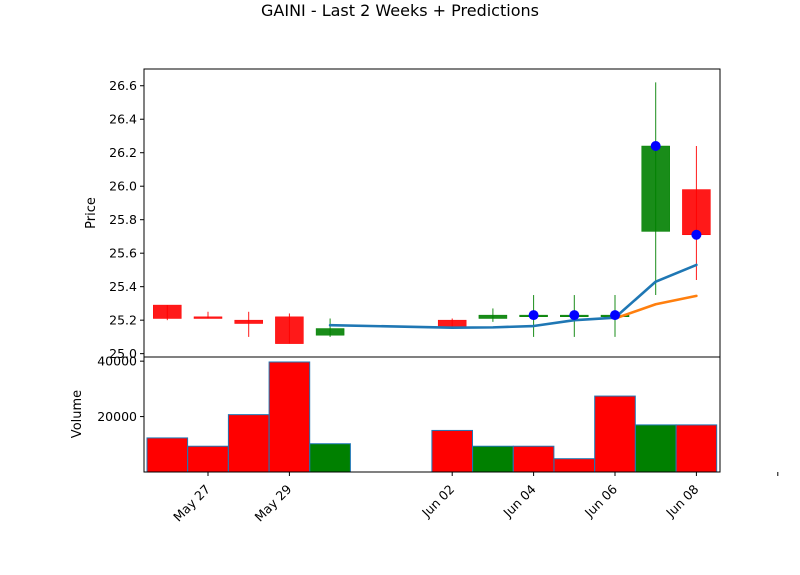 This screenshot has height=575, width=800. I want to click on price-y-tick-label: 25.4, so click(123, 286).